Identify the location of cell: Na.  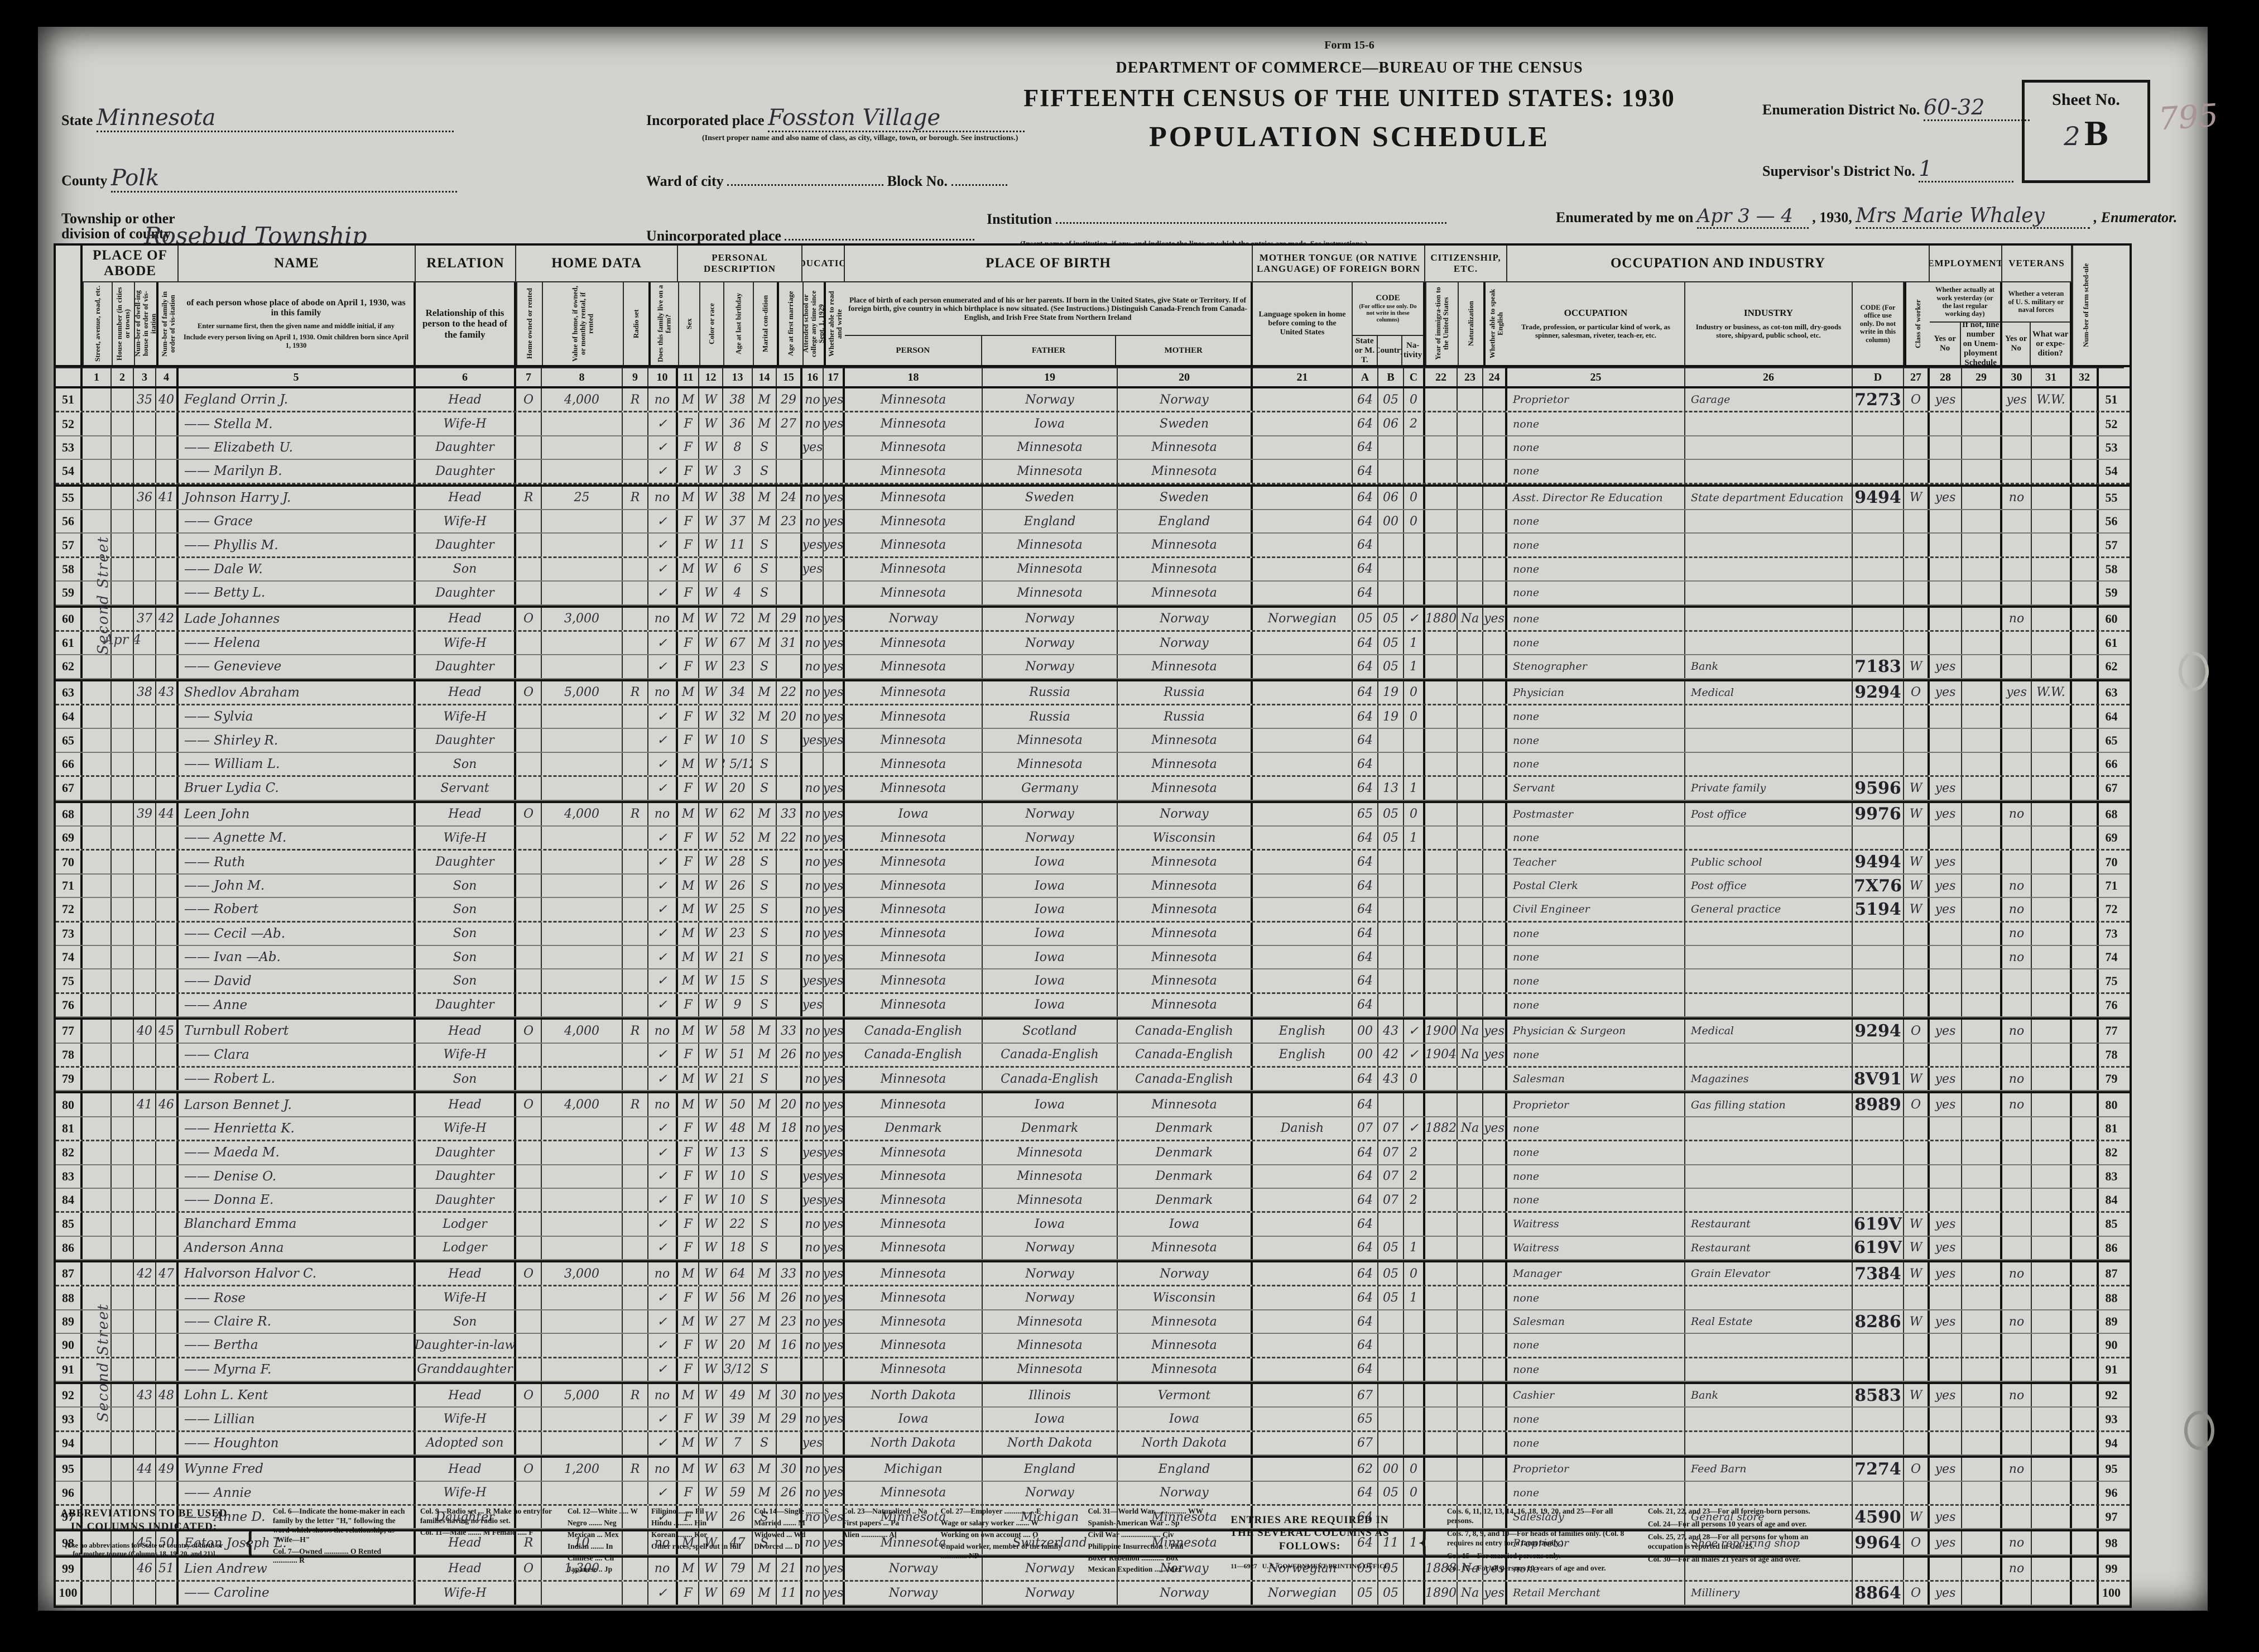
(1470, 1593).